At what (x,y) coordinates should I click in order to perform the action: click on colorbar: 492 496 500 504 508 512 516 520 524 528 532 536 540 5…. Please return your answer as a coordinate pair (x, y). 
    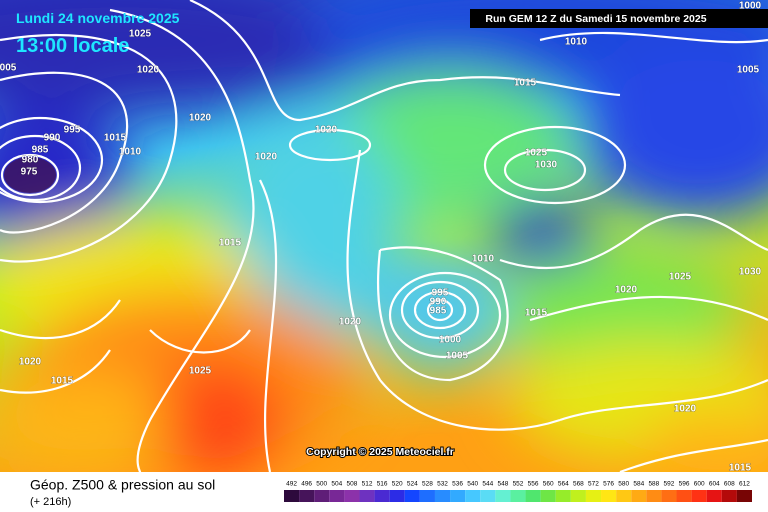
    Looking at the image, I should click on (518, 491).